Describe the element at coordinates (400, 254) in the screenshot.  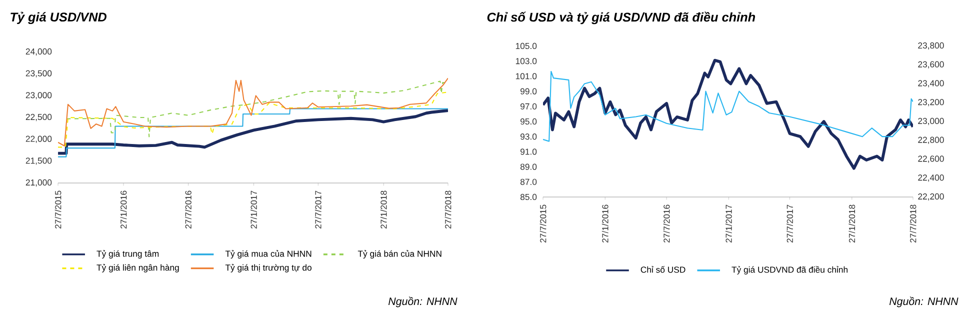
I see `legend-label: Tỷ giá bán của NHNN` at that location.